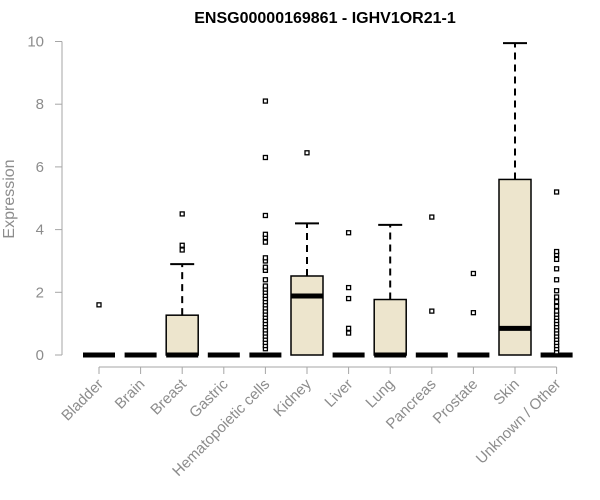 Image resolution: width=600 pixels, height=500 pixels. Describe the element at coordinates (338, 393) in the screenshot. I see `x-tick-label: Liver` at that location.